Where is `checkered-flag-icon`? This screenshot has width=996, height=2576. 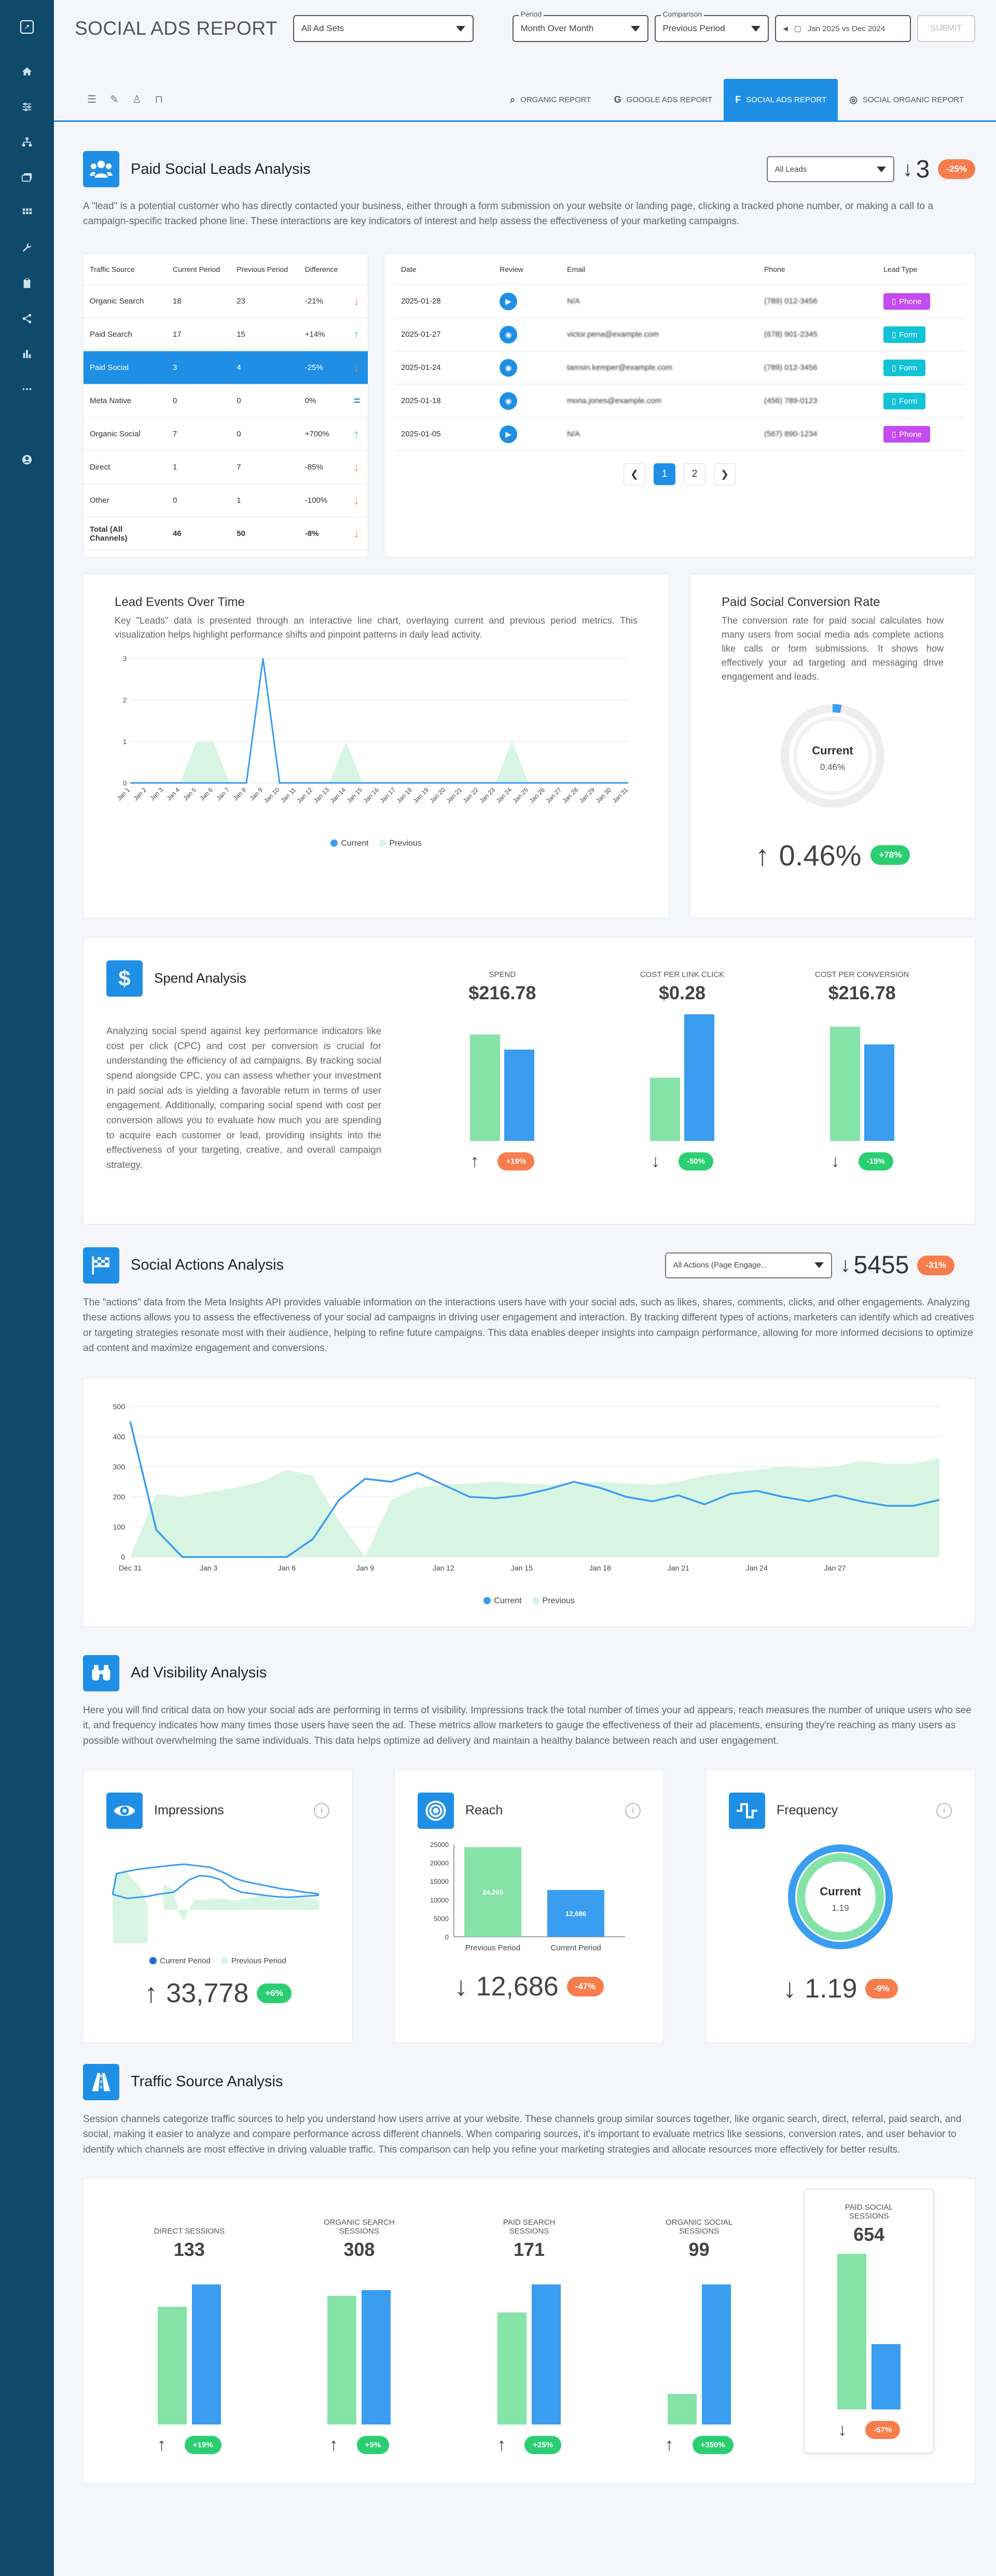
checkered-flag-icon is located at coordinates (101, 1265).